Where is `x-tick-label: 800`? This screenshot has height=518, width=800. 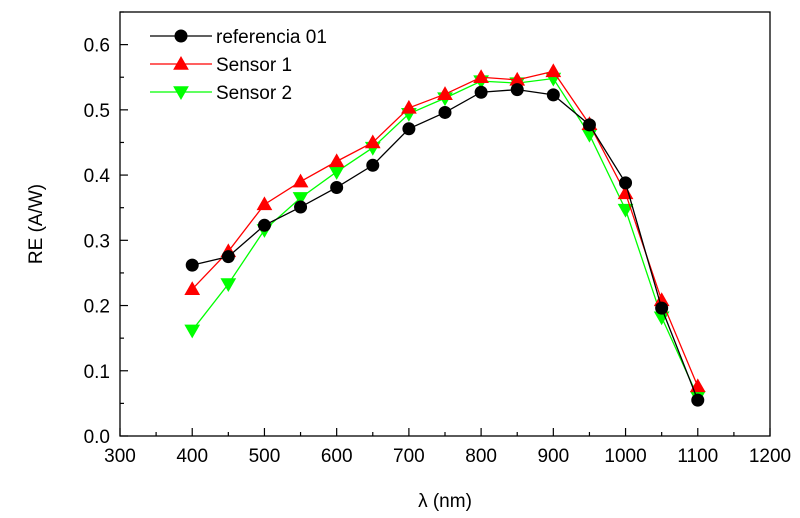 x-tick-label: 800 is located at coordinates (481, 456).